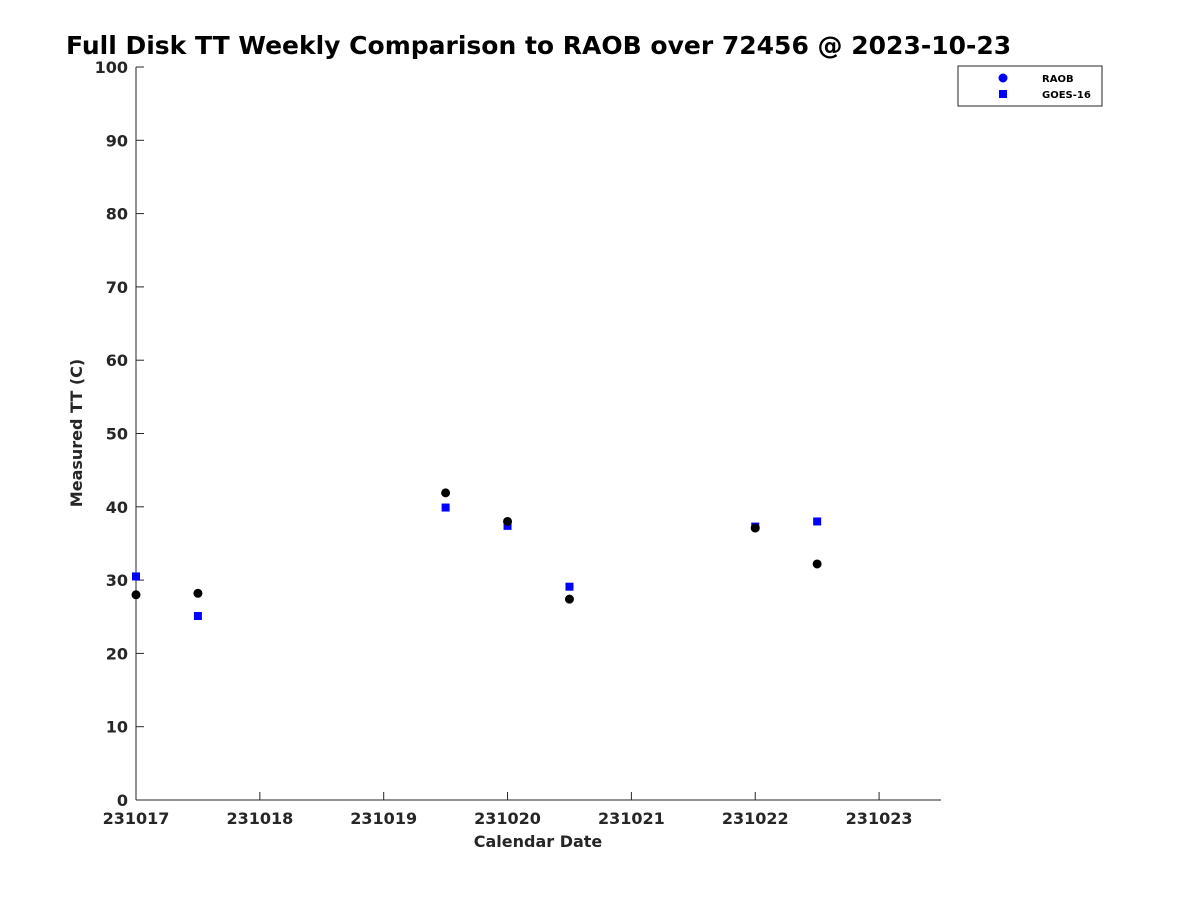  Describe the element at coordinates (122, 800) in the screenshot. I see `y-tick-label: 0` at that location.